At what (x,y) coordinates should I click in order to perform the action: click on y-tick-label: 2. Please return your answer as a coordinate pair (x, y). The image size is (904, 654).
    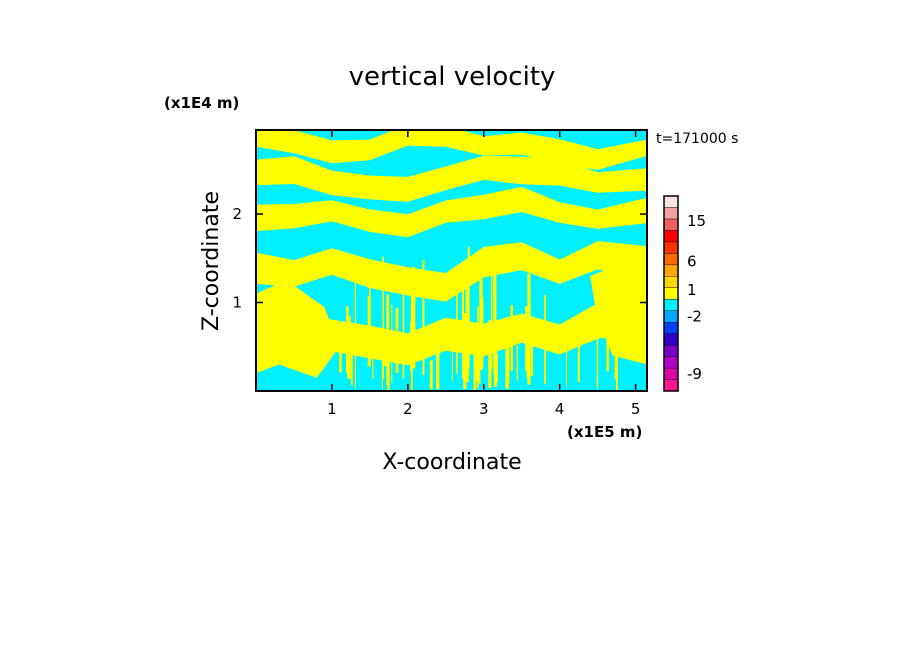
    Looking at the image, I should click on (237, 214).